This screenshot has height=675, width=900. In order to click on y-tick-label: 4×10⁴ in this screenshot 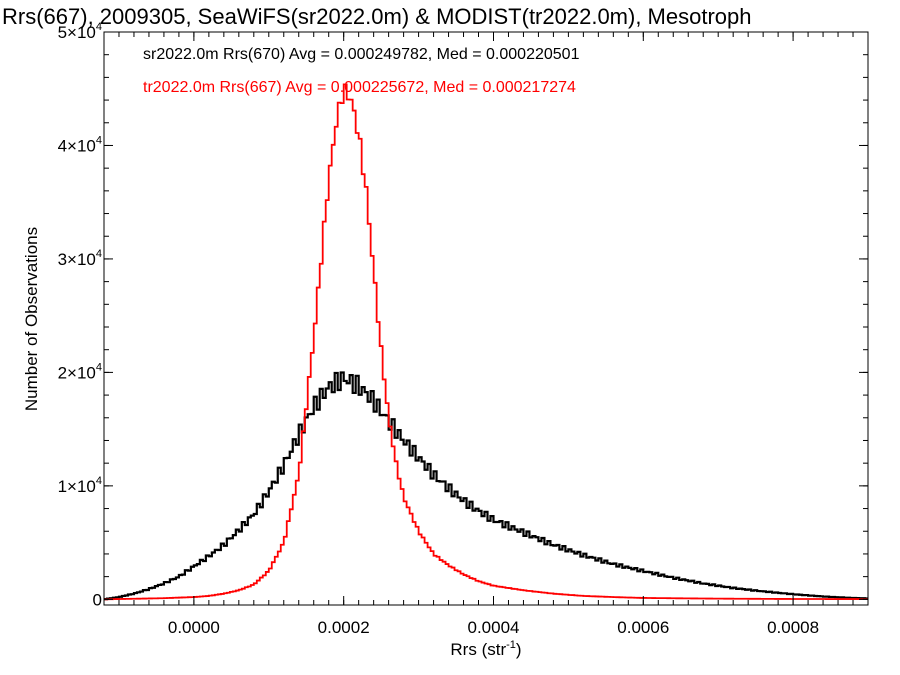, I will do `click(80, 144)`.